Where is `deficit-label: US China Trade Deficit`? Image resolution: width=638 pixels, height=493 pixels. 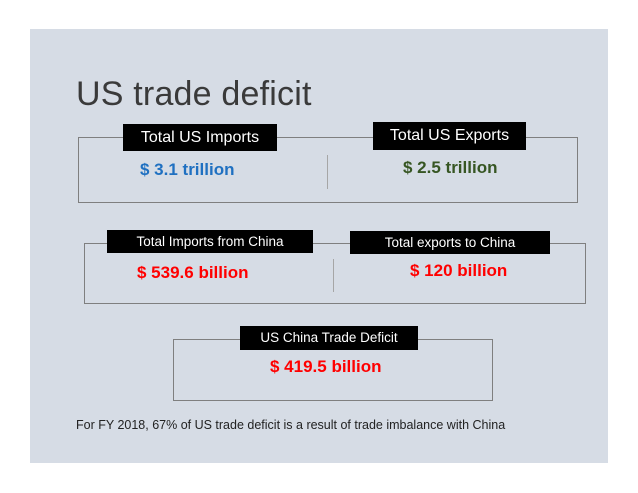 deficit-label: US China Trade Deficit is located at coordinates (329, 338).